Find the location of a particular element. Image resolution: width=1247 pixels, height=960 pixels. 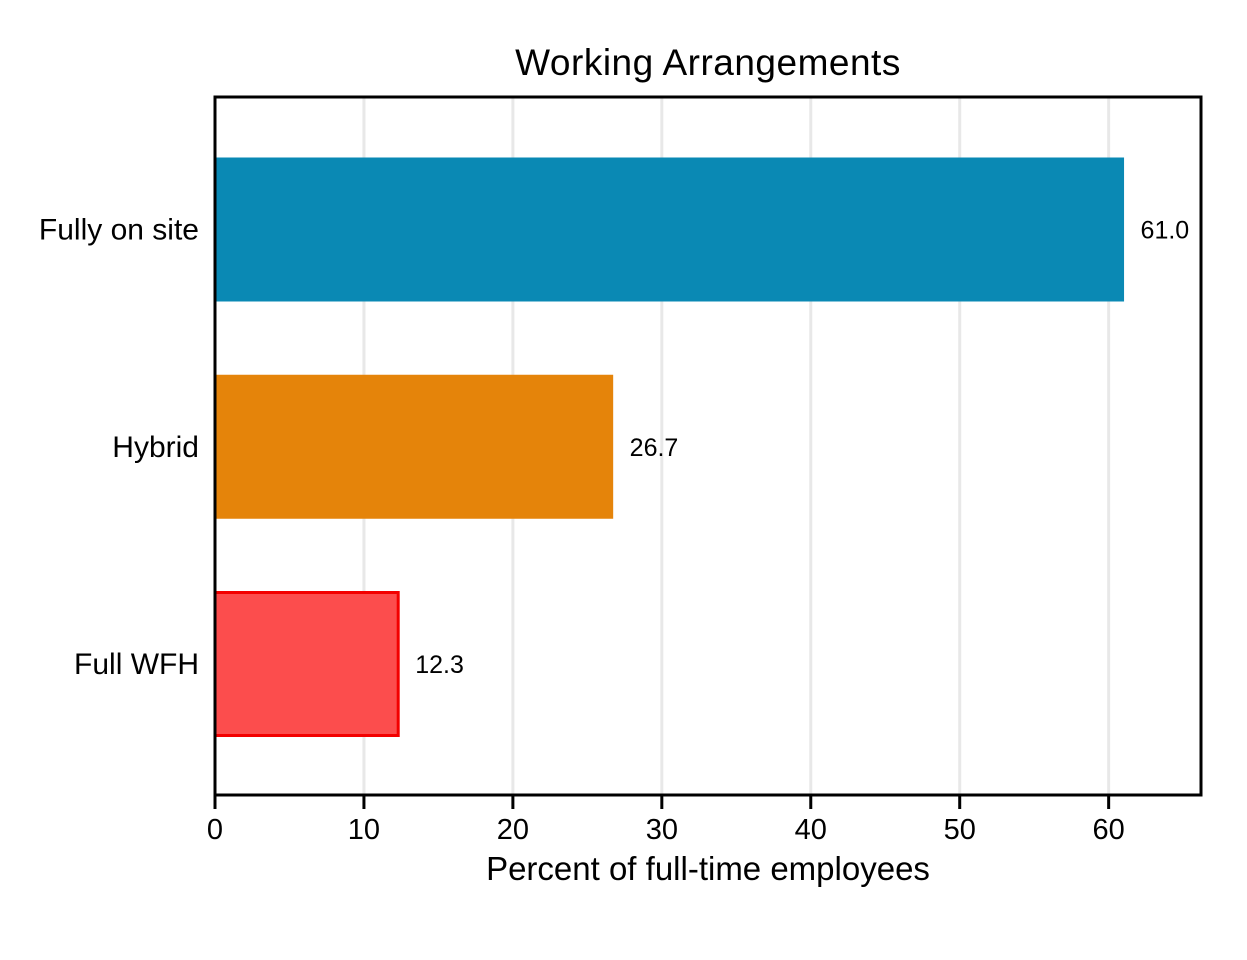

bar-fully-on-site is located at coordinates (669, 229).